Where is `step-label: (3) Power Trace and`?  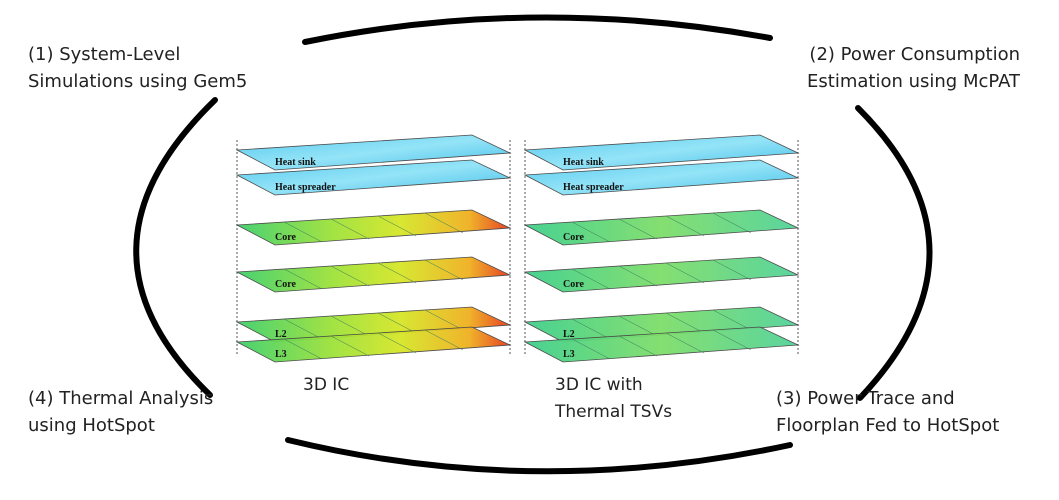
step-label: (3) Power Trace and is located at coordinates (865, 398).